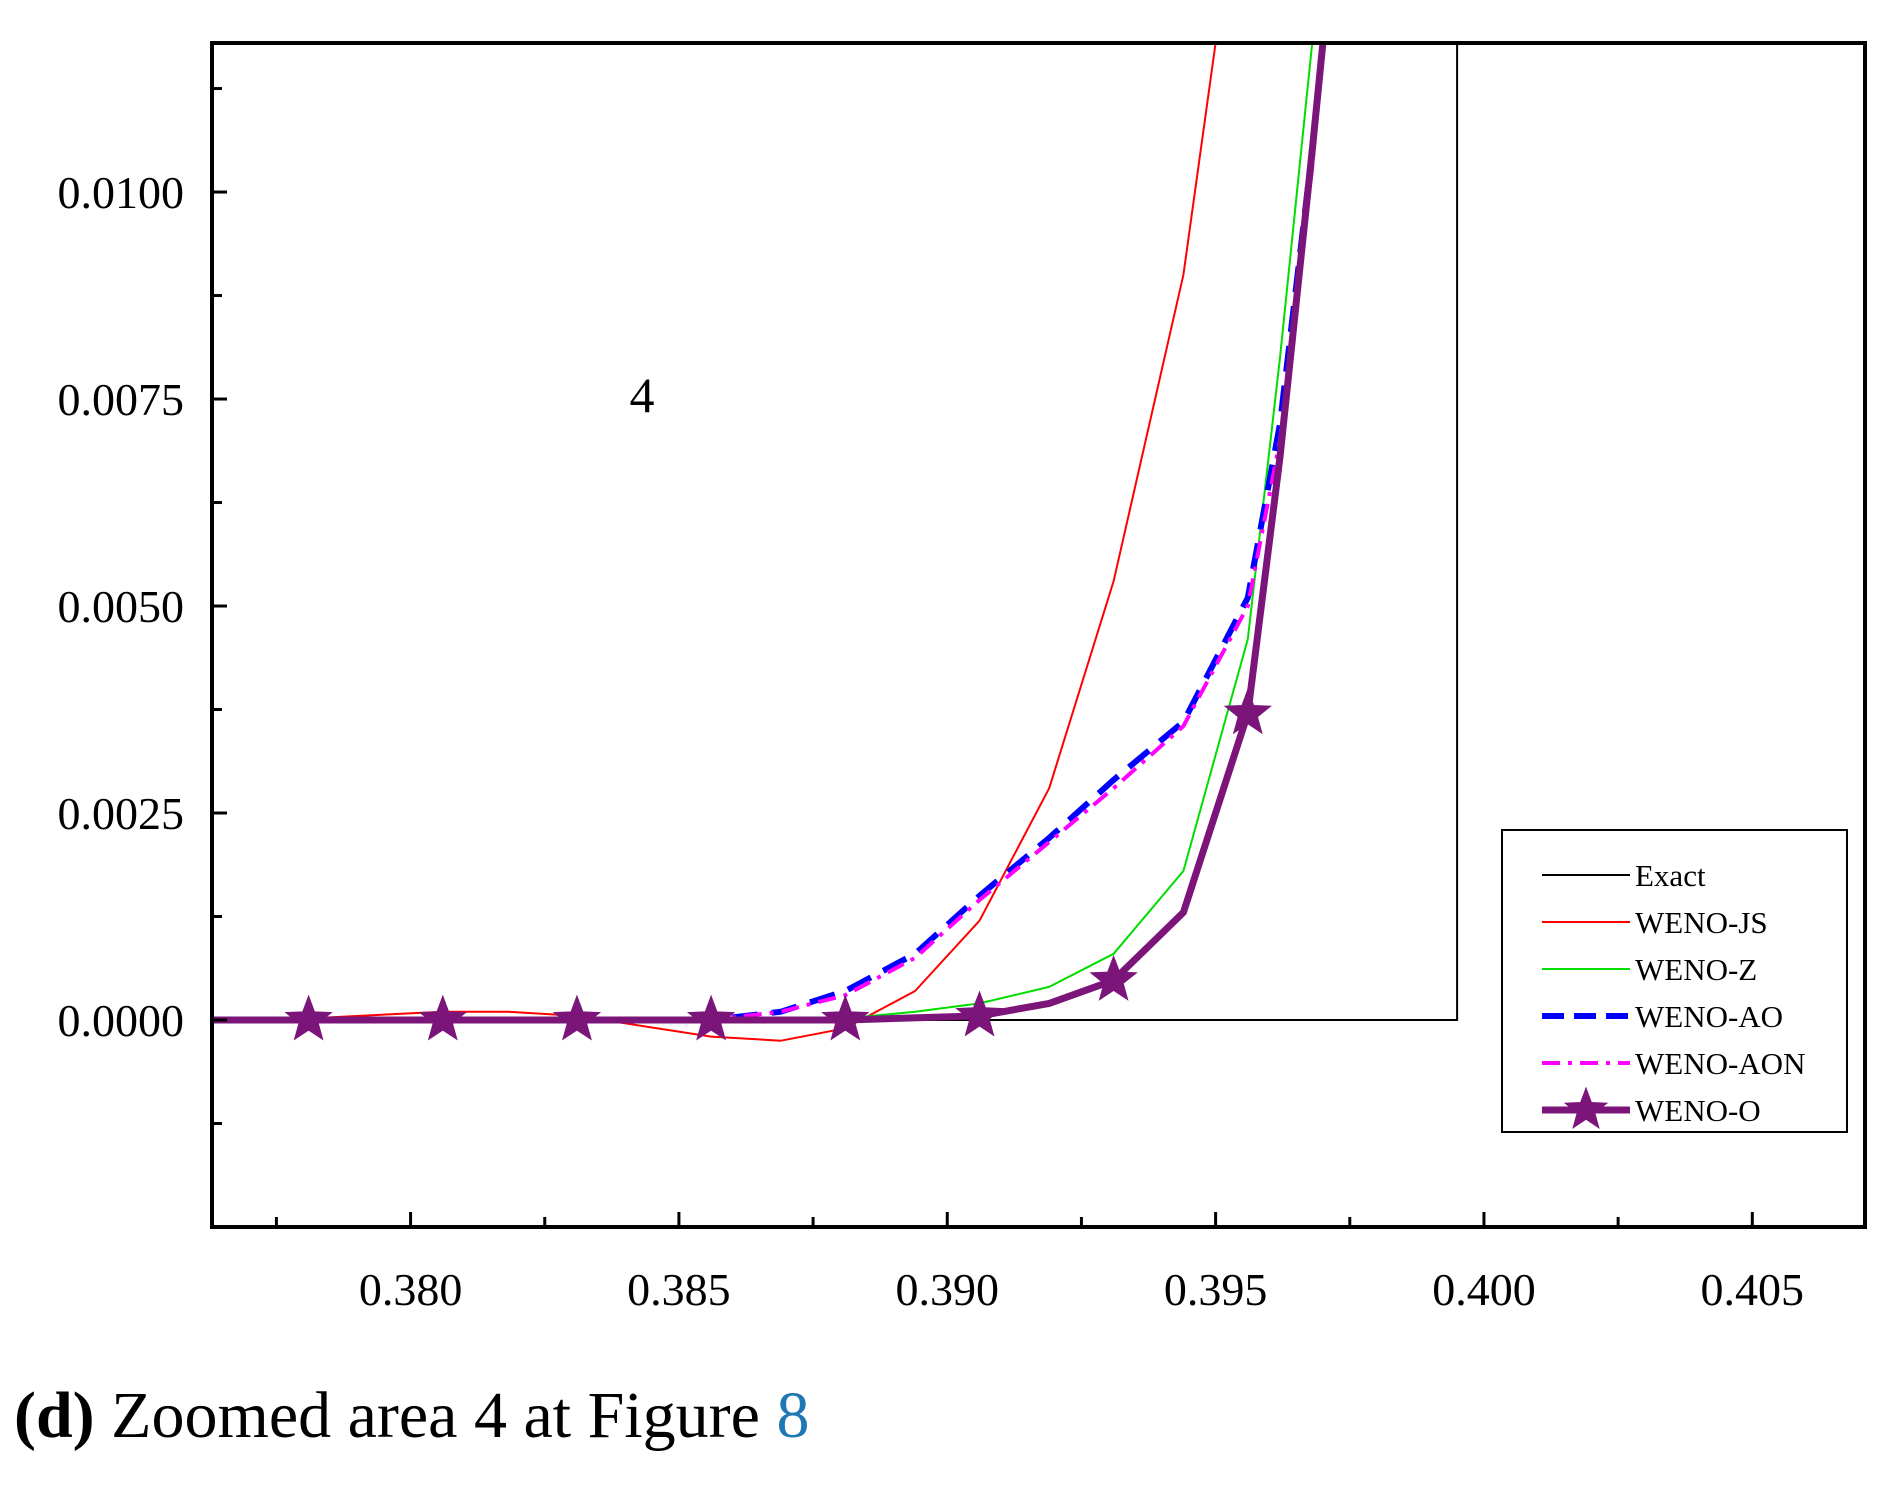 The width and height of the screenshot is (1891, 1510). Describe the element at coordinates (679, 1289) in the screenshot. I see `x-tick-label: 0.385` at that location.